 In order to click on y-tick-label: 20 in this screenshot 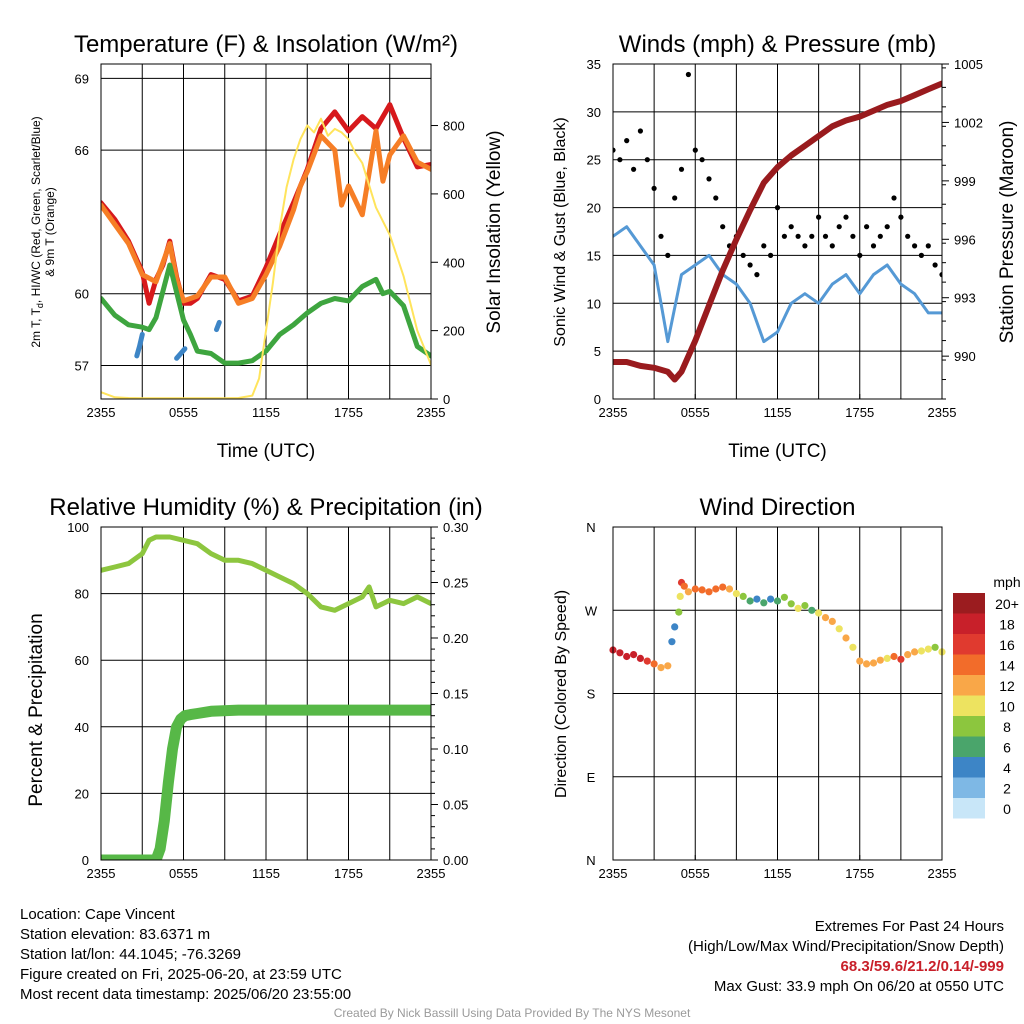, I will do `click(594, 208)`.